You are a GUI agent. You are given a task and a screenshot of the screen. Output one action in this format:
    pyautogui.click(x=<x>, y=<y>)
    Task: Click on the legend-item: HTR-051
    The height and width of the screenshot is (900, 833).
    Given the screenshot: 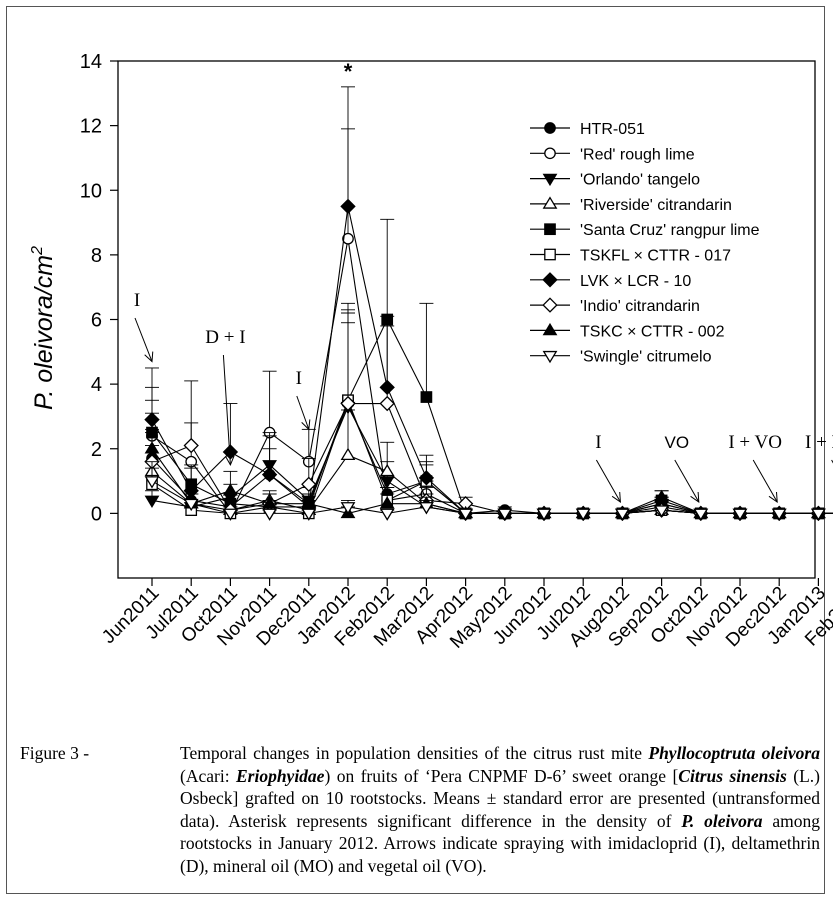 What is the action you would take?
    pyautogui.click(x=587, y=129)
    